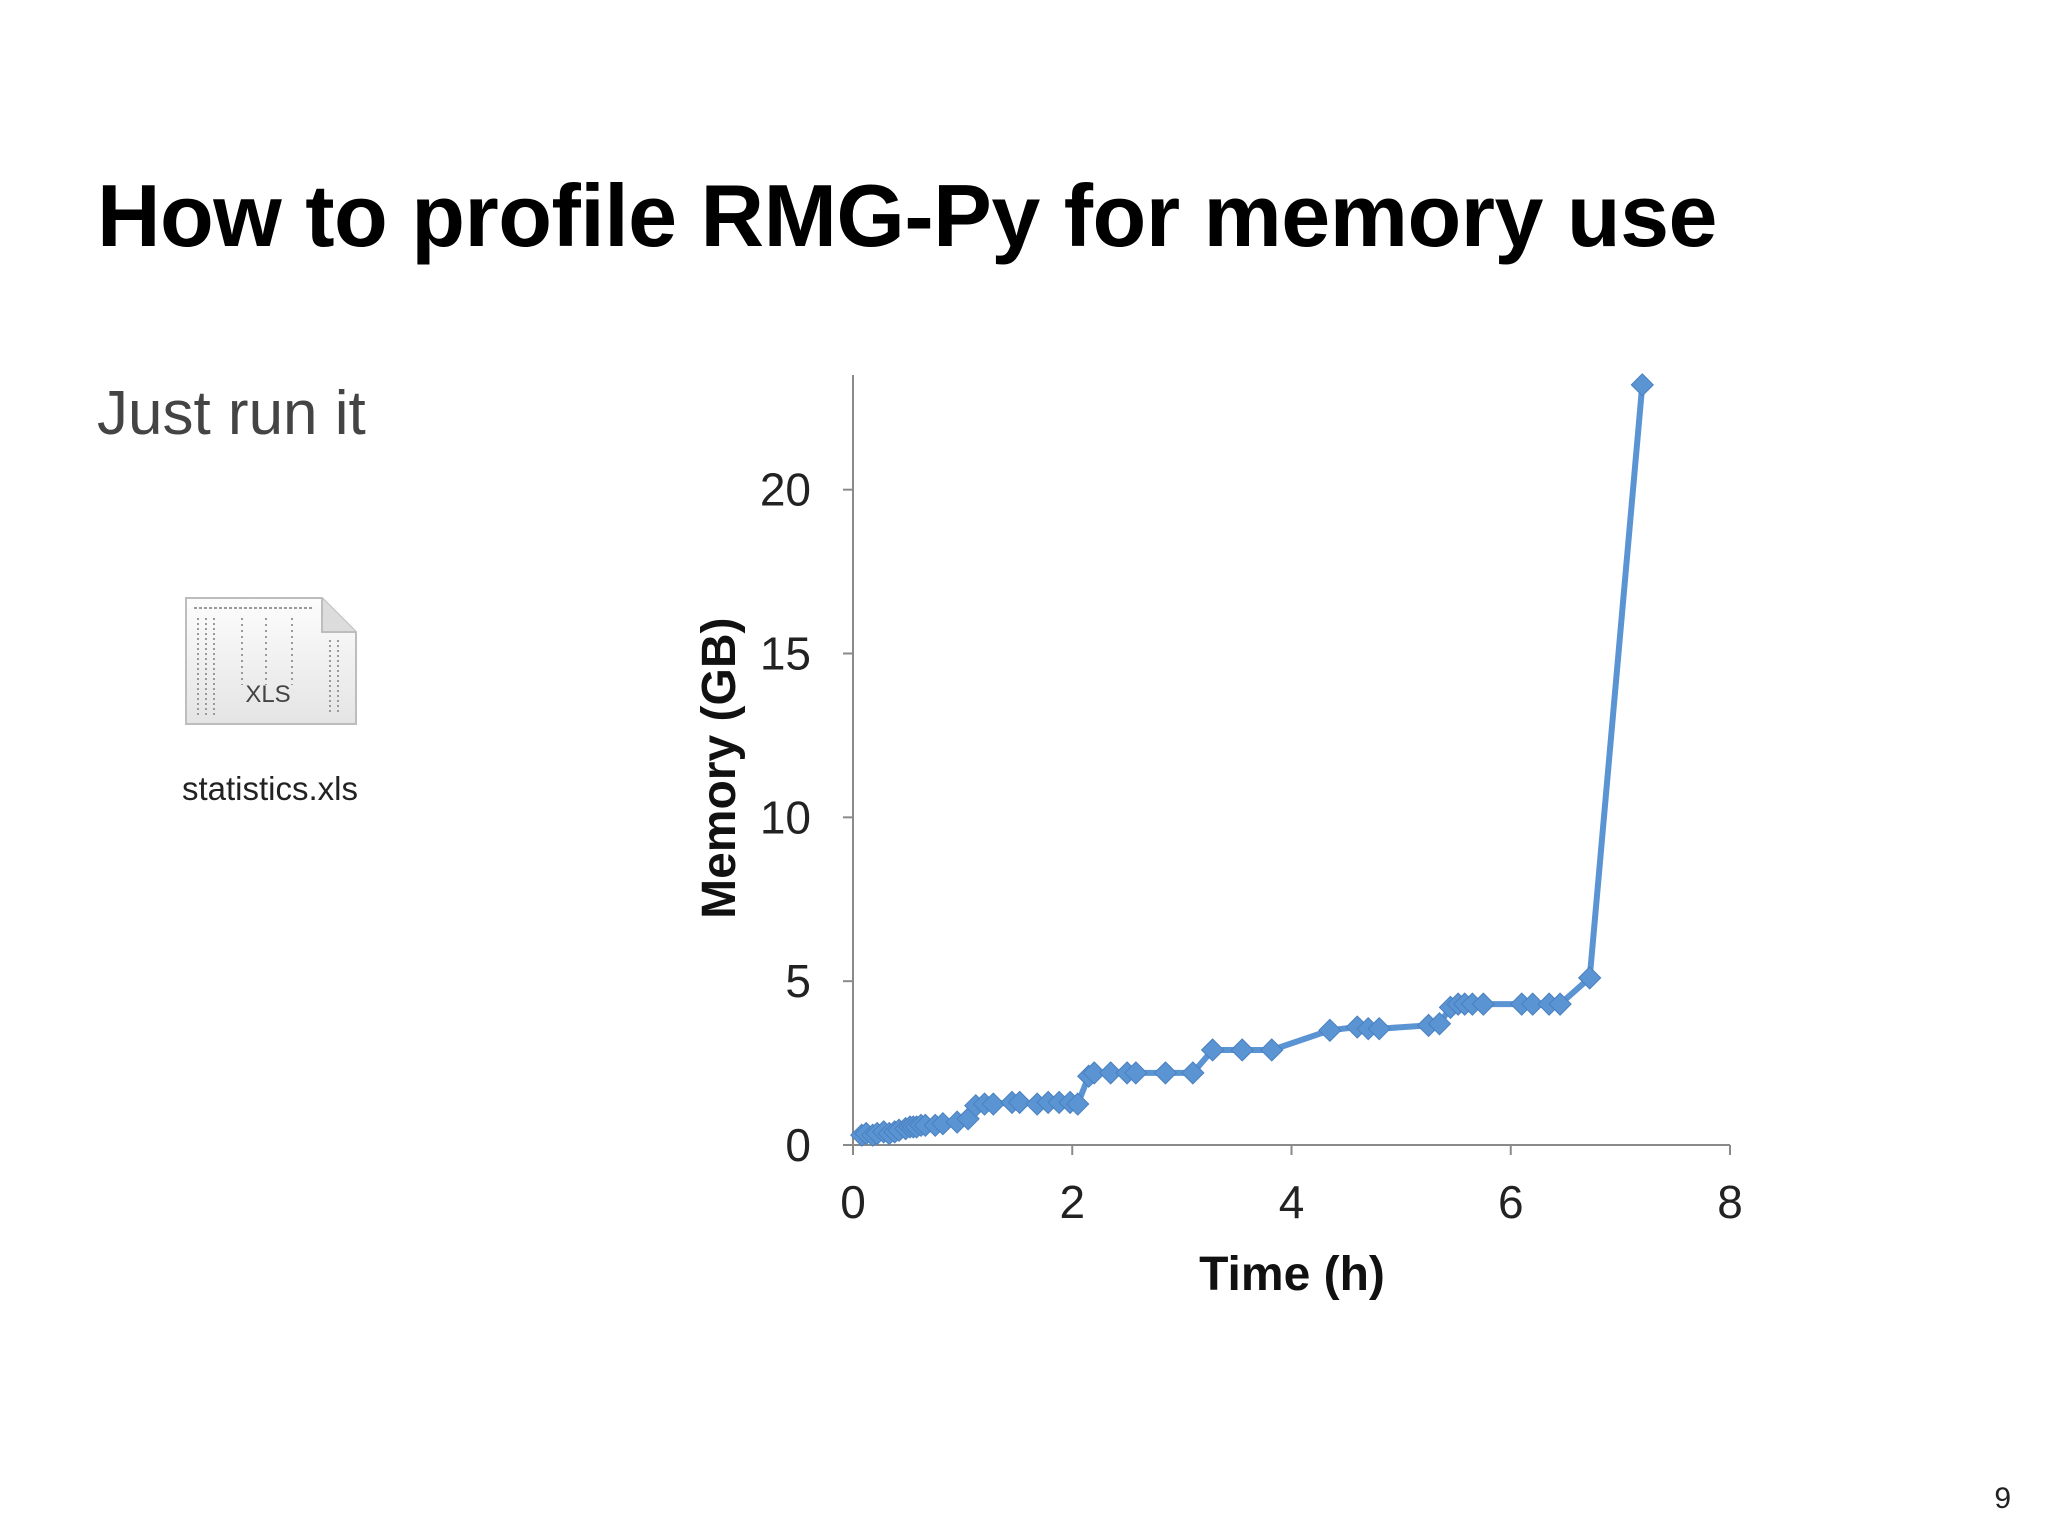 This screenshot has width=2048, height=1536. What do you see at coordinates (1072, 1202) in the screenshot?
I see `x-tick-label: 2` at bounding box center [1072, 1202].